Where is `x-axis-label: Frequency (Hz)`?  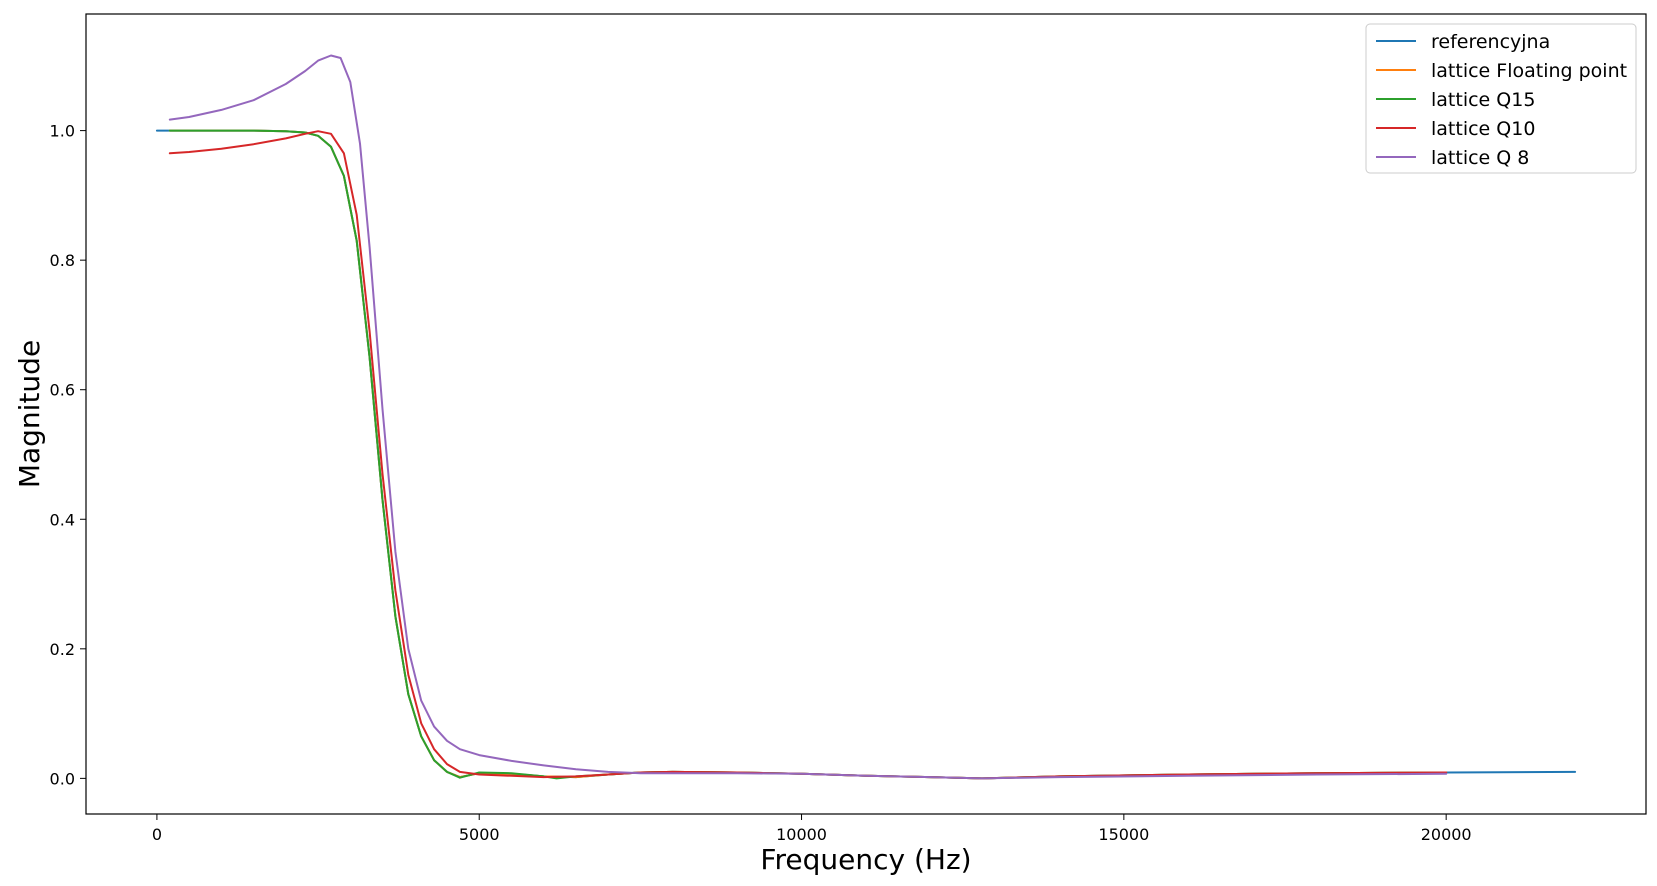 x-axis-label: Frequency (Hz) is located at coordinates (865, 859).